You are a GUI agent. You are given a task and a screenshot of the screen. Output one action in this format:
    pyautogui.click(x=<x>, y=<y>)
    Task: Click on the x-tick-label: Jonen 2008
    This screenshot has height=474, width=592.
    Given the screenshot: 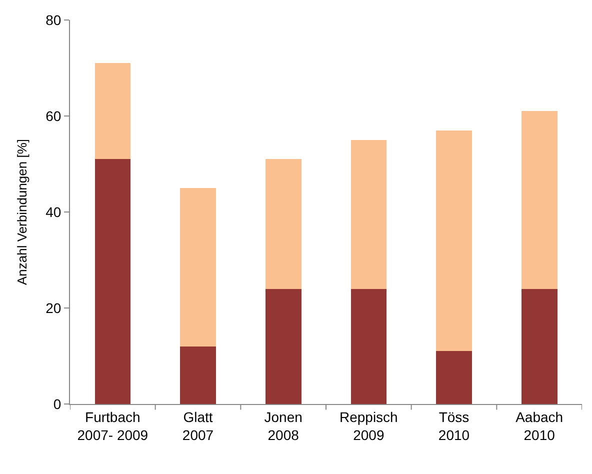 What is the action you would take?
    pyautogui.click(x=283, y=425)
    